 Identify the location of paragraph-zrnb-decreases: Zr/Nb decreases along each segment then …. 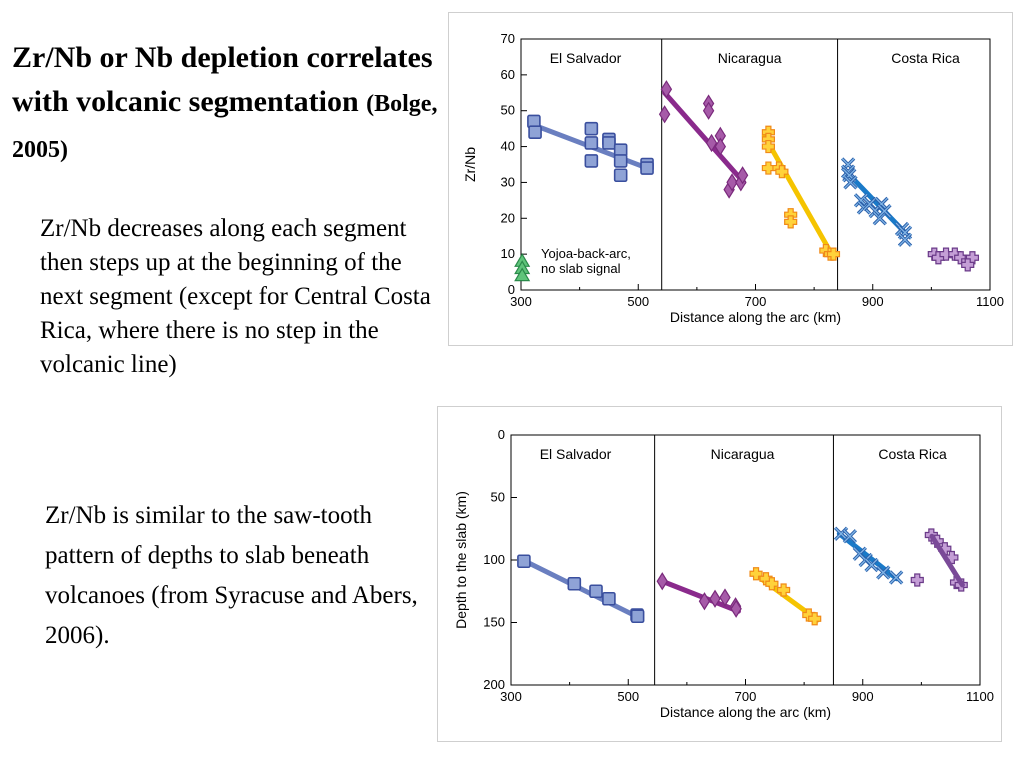
(235, 296).